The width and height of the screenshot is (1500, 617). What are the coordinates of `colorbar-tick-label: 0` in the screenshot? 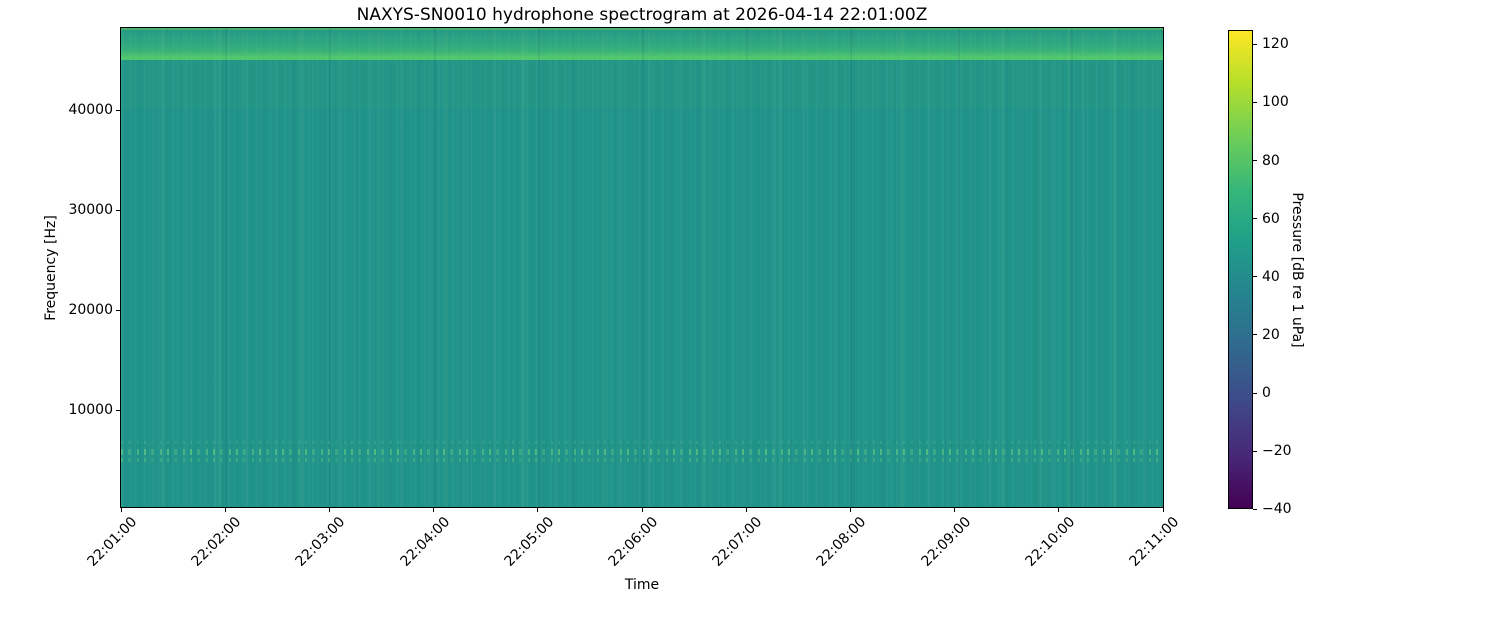 It's located at (1266, 393).